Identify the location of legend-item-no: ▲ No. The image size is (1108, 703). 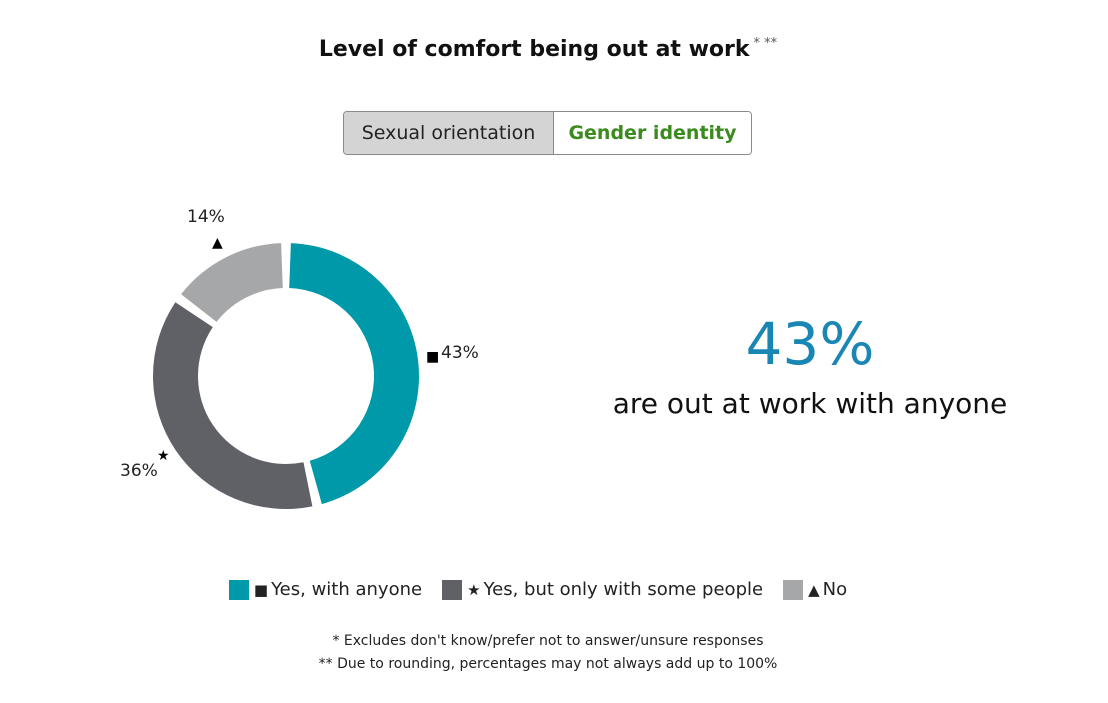
(815, 589).